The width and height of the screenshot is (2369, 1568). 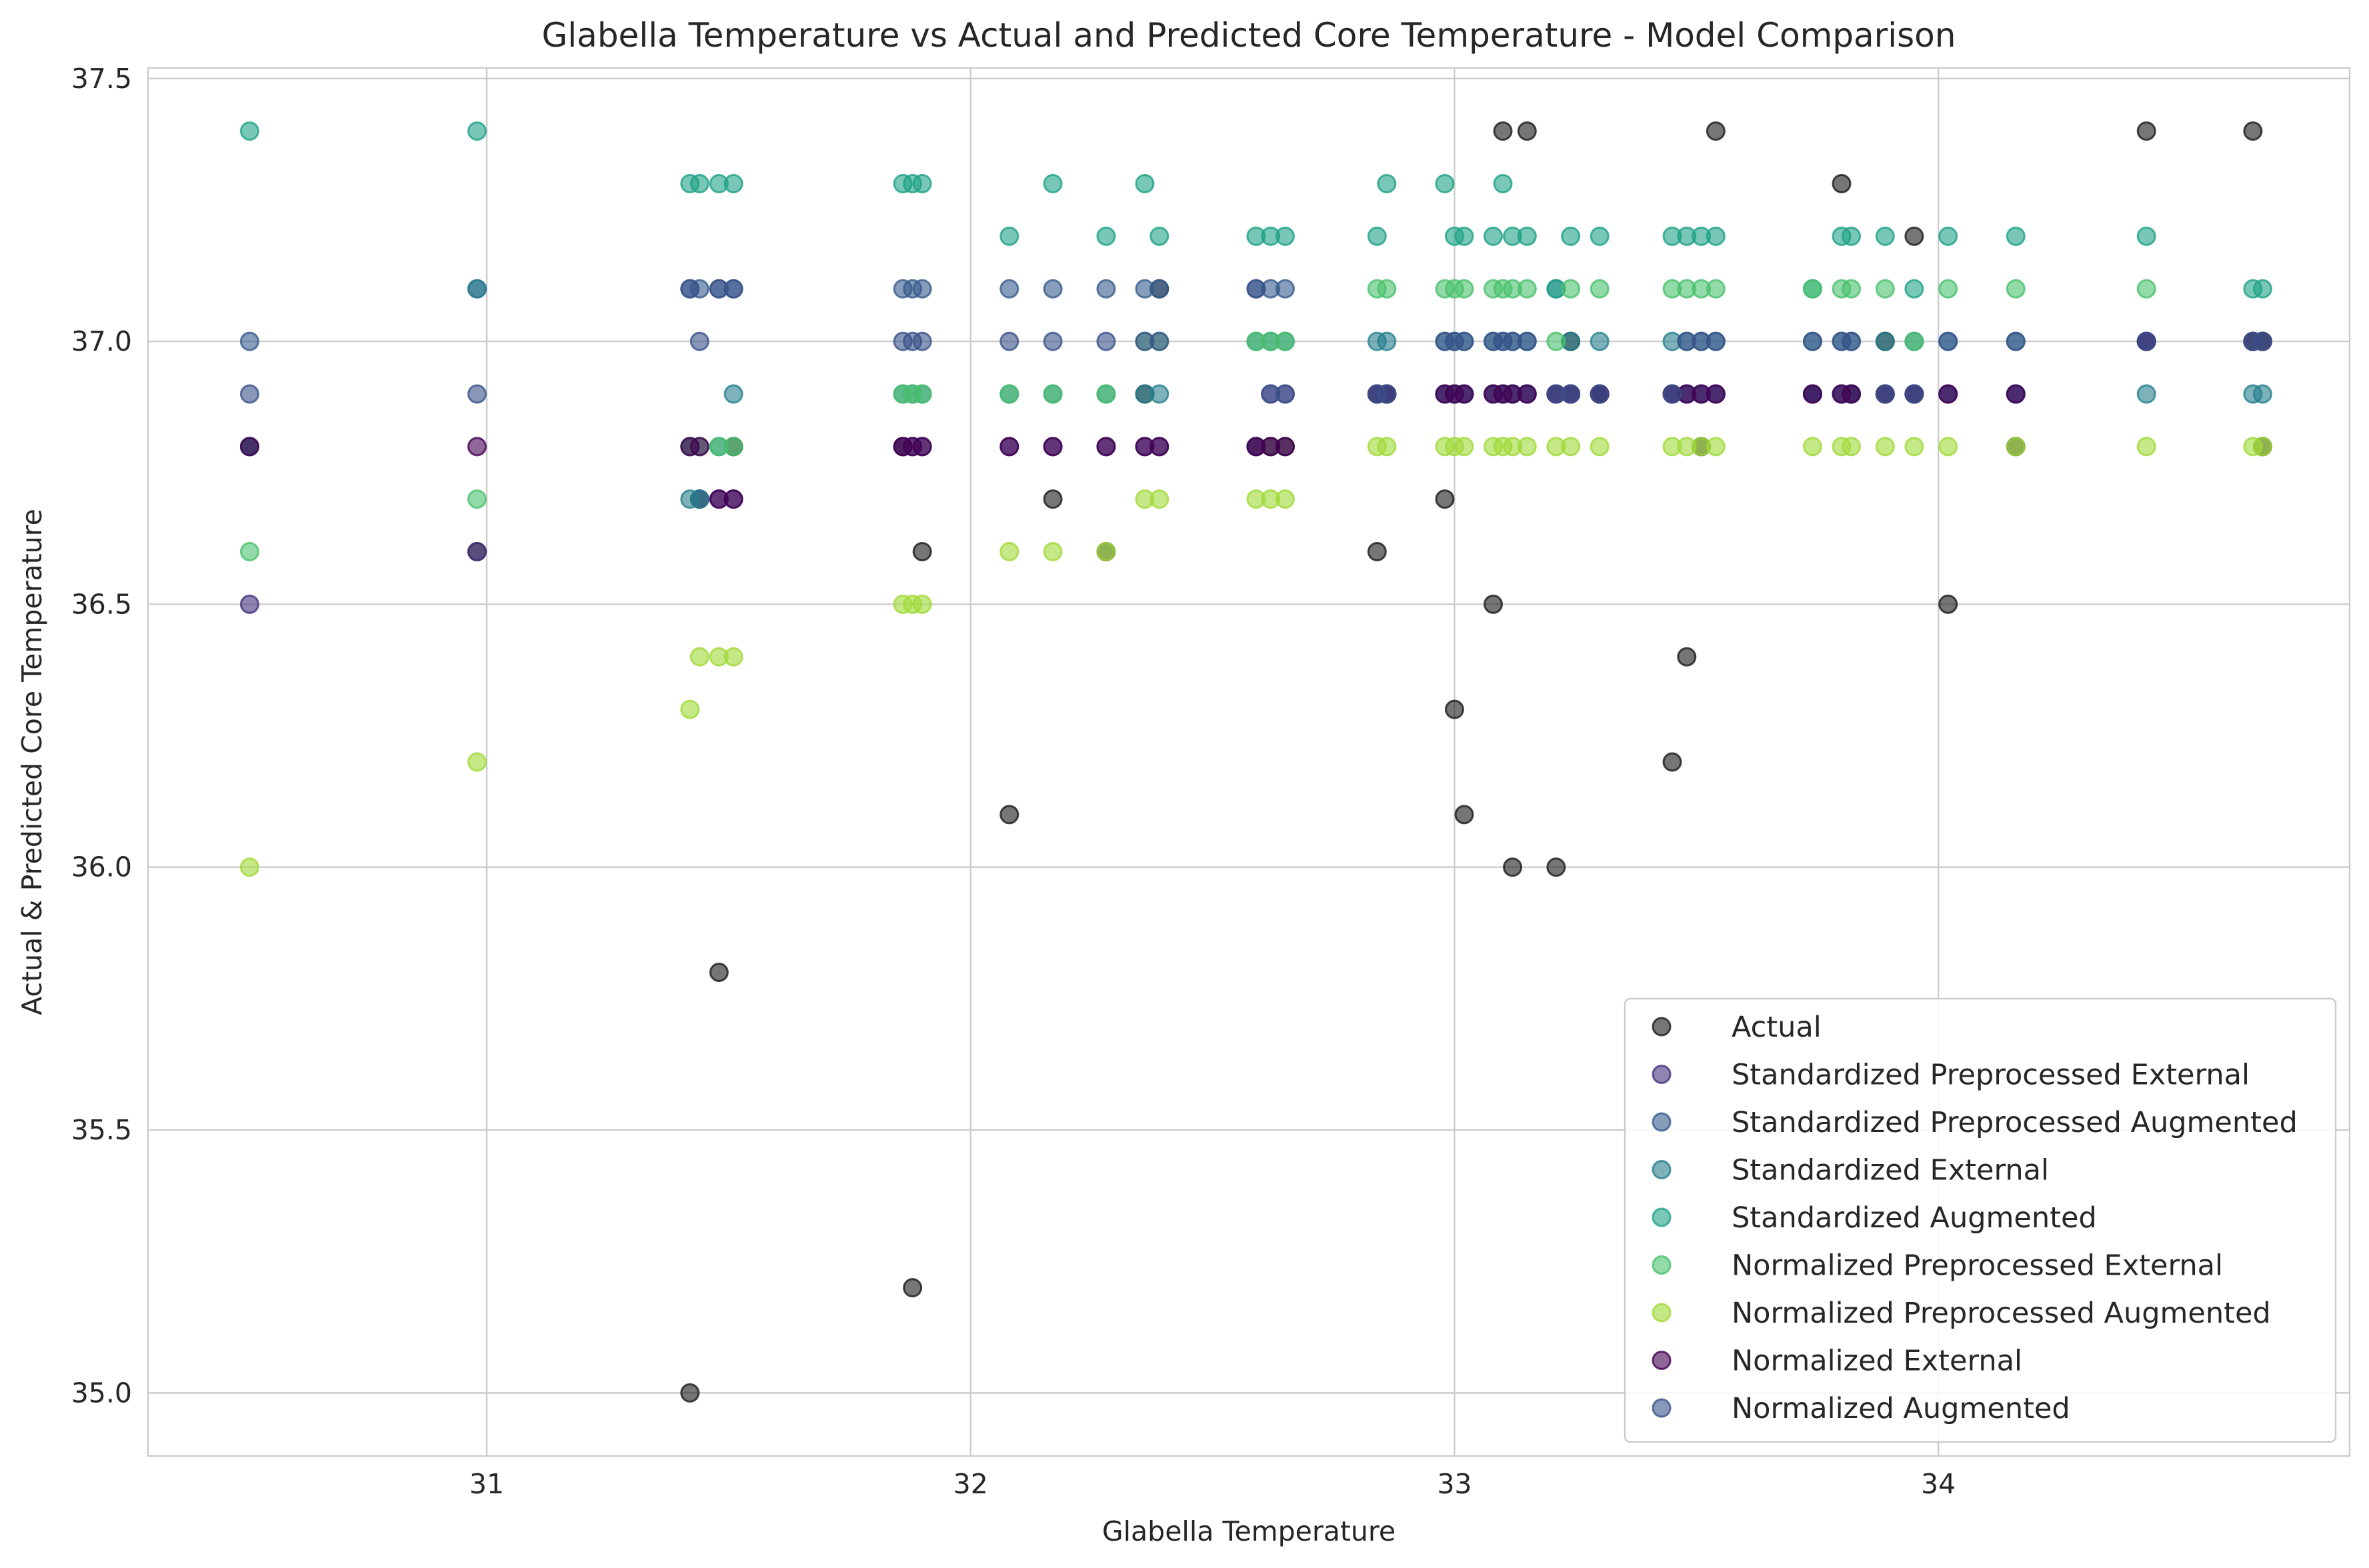 What do you see at coordinates (1777, 1027) in the screenshot?
I see `legend-label: Actual` at bounding box center [1777, 1027].